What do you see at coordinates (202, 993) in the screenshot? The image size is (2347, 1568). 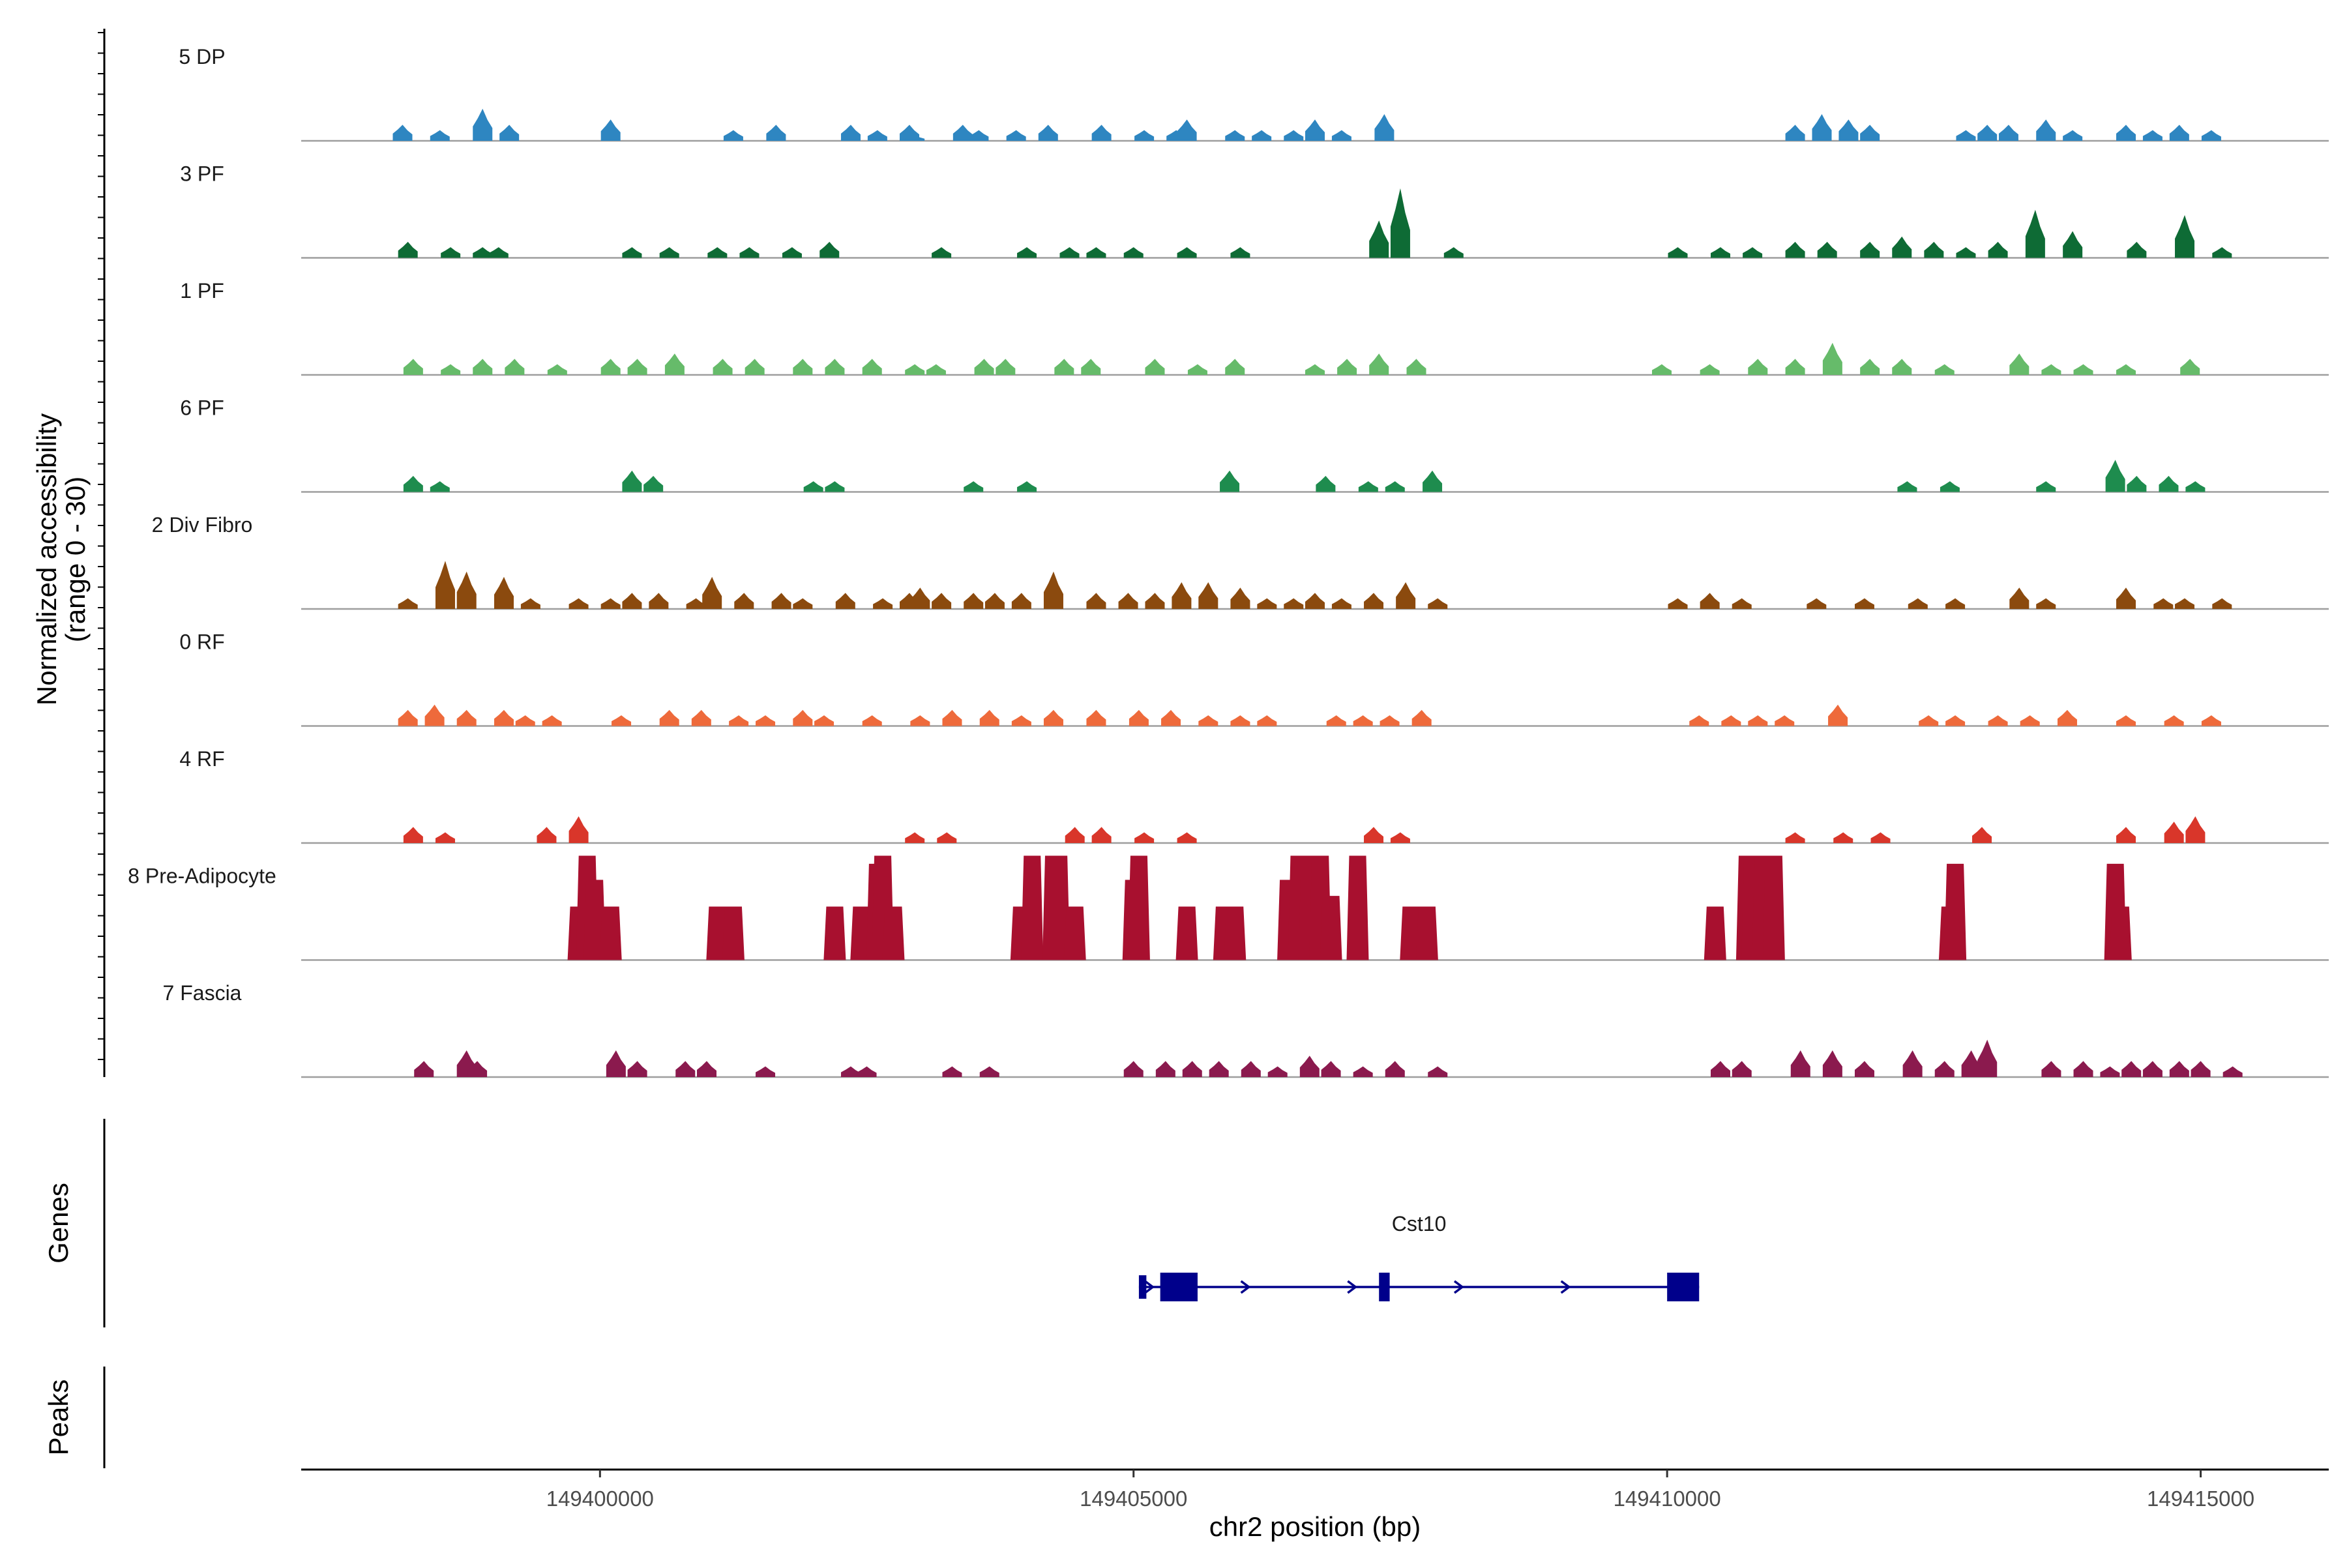 I see `track-label: 7 Fascia` at bounding box center [202, 993].